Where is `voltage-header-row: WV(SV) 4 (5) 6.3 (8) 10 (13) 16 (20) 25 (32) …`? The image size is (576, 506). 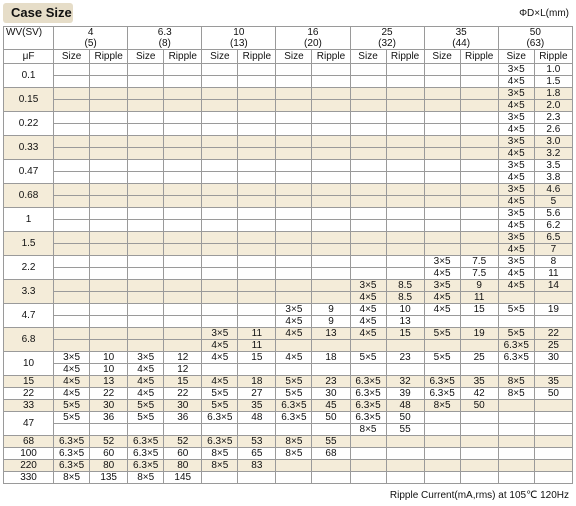 voltage-header-row: WV(SV) 4 (5) 6.3 (8) 10 (13) 16 (20) 25 (32) … is located at coordinates (288, 38).